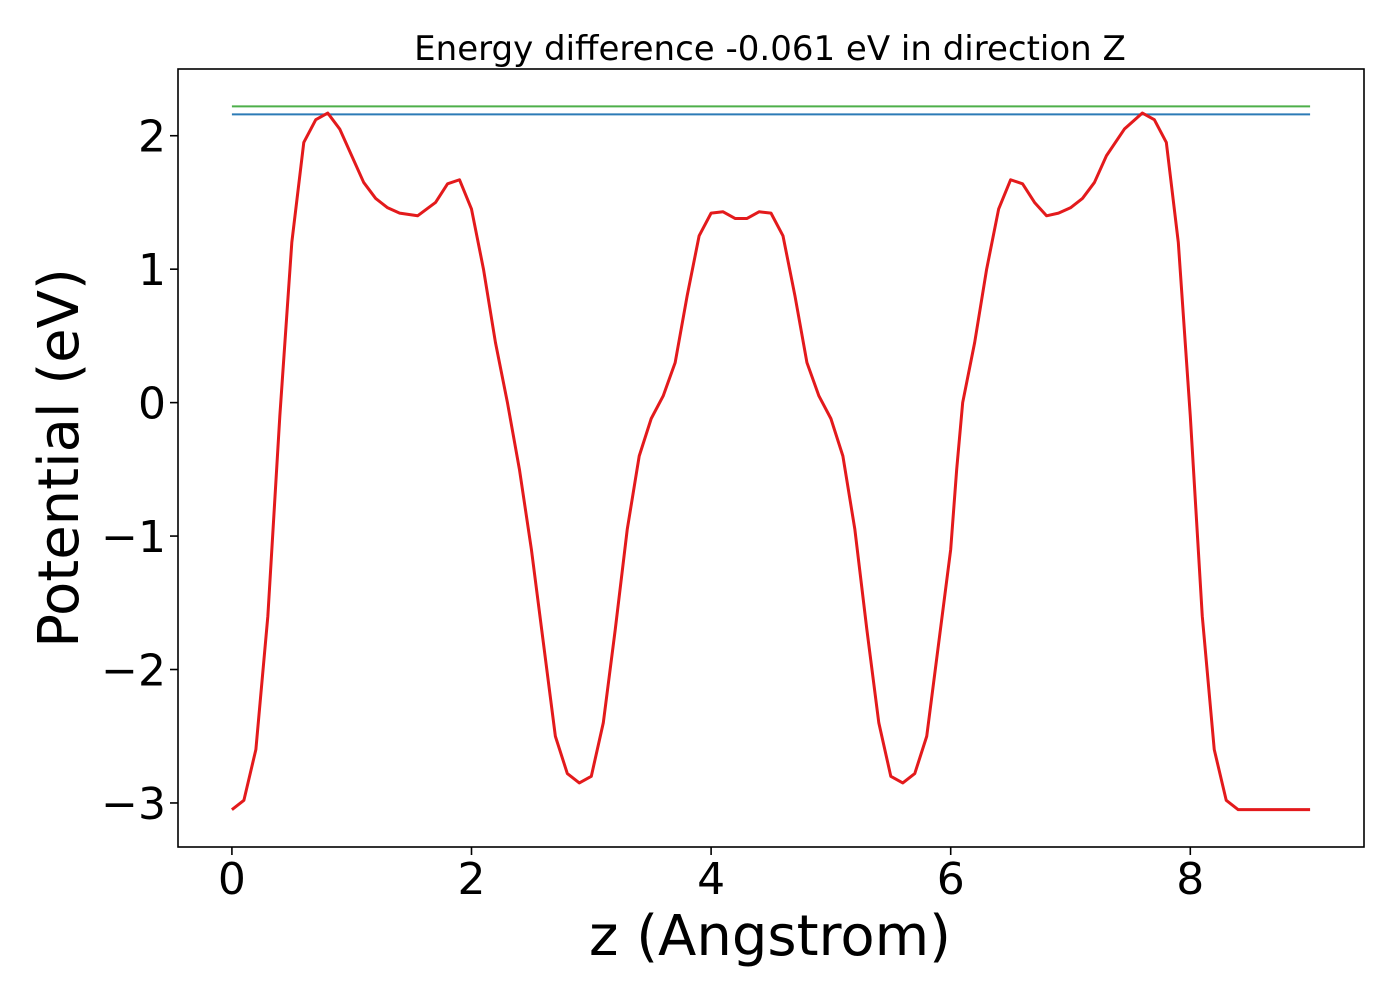 This screenshot has height=1005, width=1400. Describe the element at coordinates (133, 804) in the screenshot. I see `y-tick-label: −3` at that location.